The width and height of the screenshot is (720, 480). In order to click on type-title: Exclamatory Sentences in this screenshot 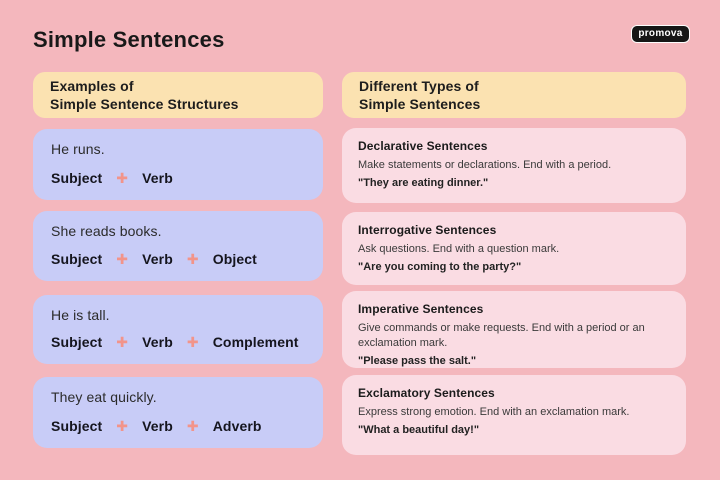, I will do `click(426, 393)`.